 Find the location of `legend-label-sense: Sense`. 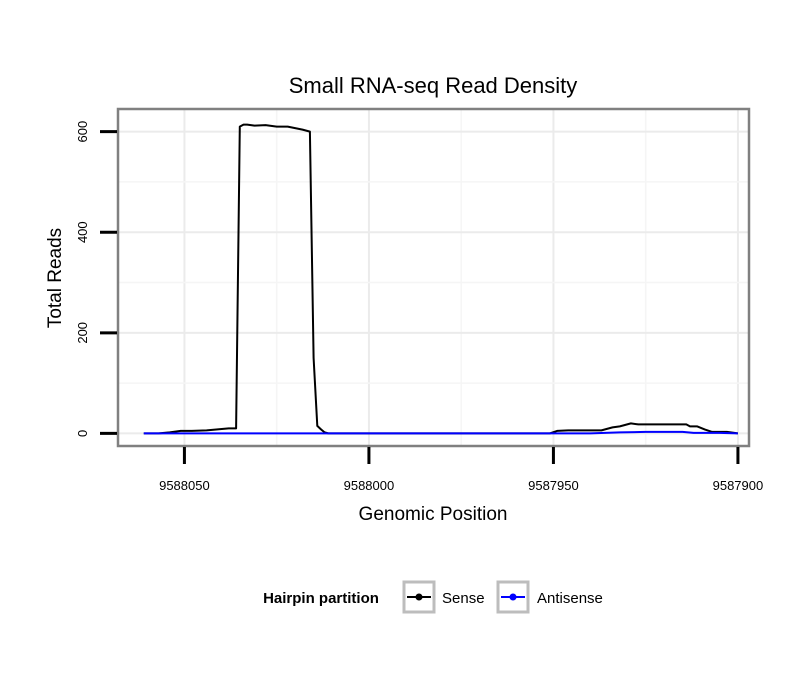

legend-label-sense: Sense is located at coordinates (463, 598).